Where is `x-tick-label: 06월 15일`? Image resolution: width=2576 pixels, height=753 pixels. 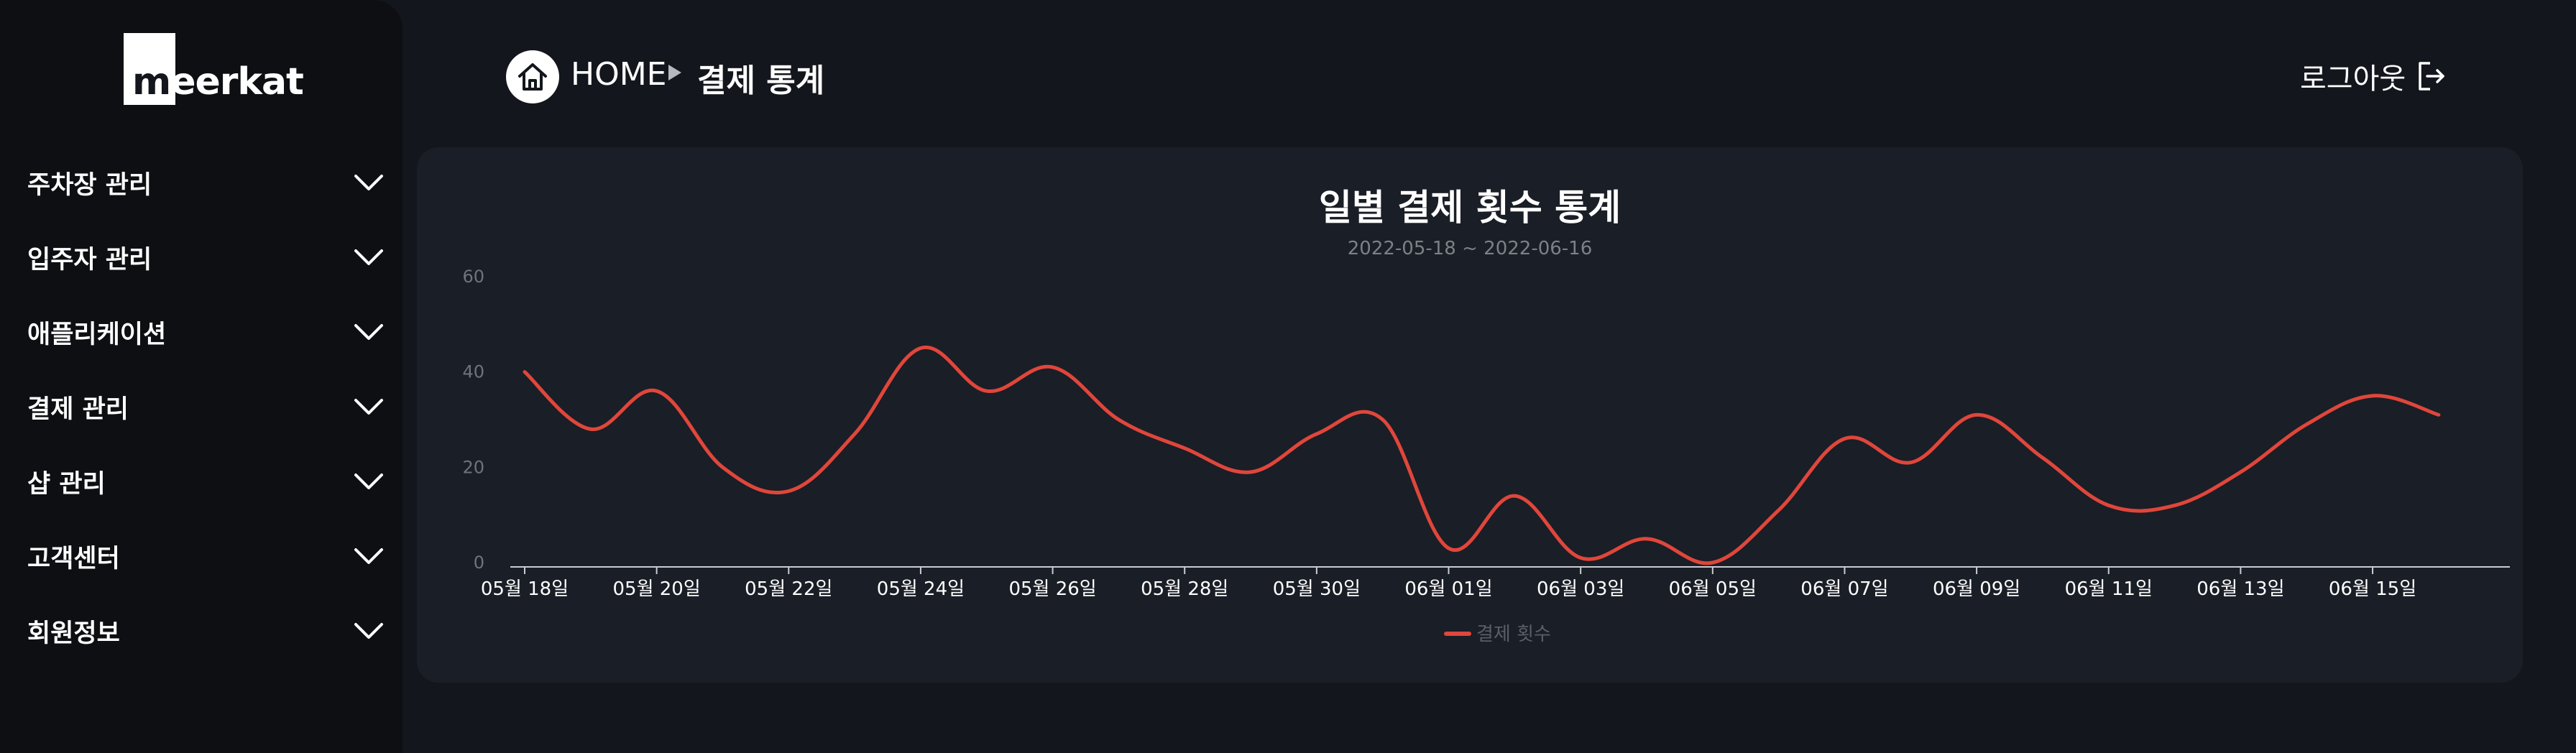
x-tick-label: 06월 15일 is located at coordinates (2372, 589).